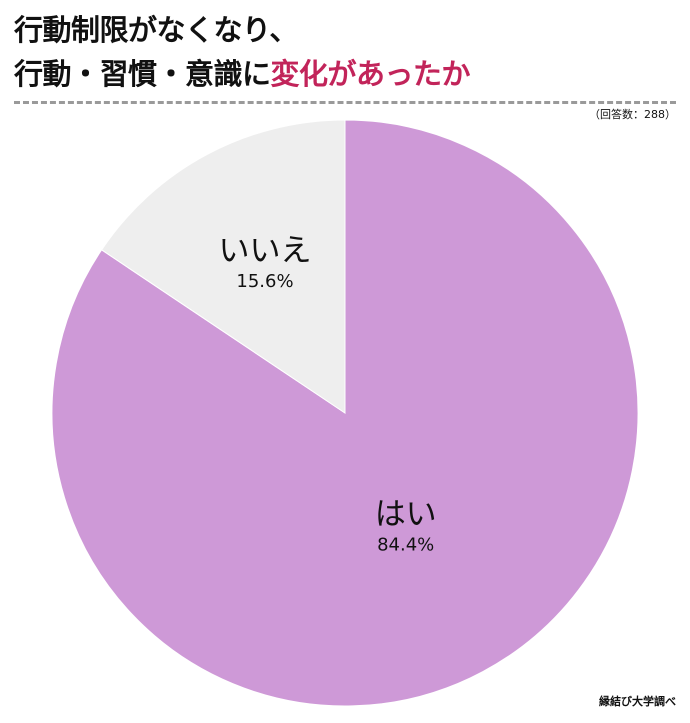 Image resolution: width=690 pixels, height=723 pixels. Describe the element at coordinates (242, 52) in the screenshot. I see `chart-title: 行動制限がなくなり、 行動・習慣・意識に変化があったか` at that location.